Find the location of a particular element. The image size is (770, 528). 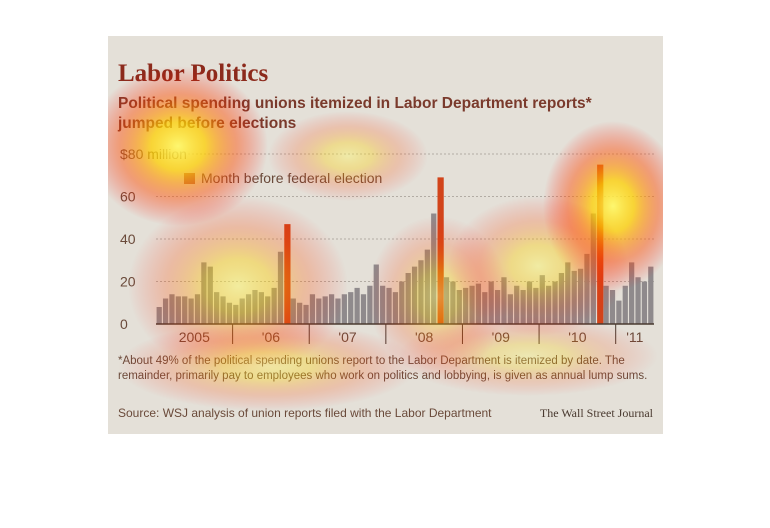

legend-label: Month before federal election is located at coordinates (292, 178).